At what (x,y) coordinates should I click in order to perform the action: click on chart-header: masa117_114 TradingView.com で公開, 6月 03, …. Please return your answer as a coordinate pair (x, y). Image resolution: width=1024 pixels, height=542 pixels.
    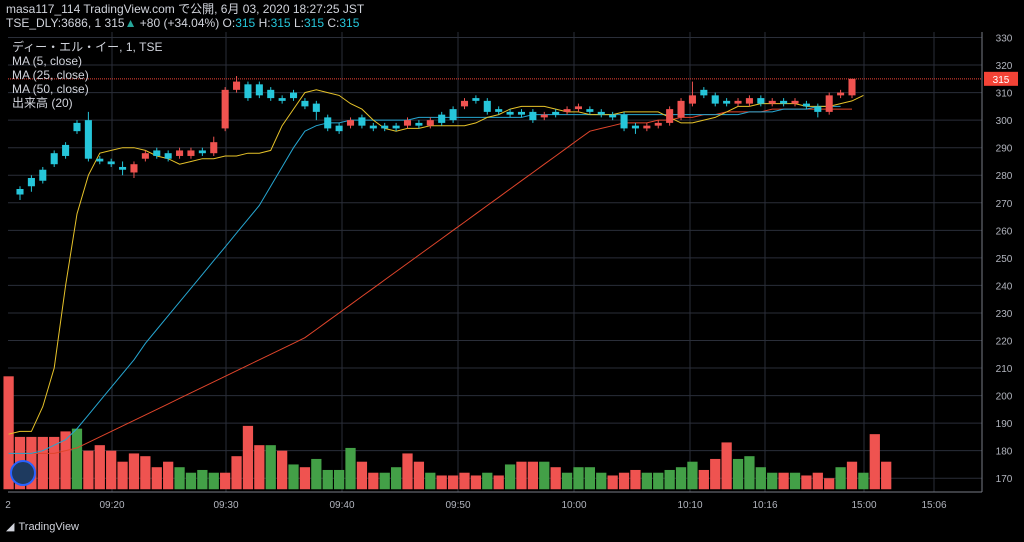
    Looking at the image, I should click on (185, 16).